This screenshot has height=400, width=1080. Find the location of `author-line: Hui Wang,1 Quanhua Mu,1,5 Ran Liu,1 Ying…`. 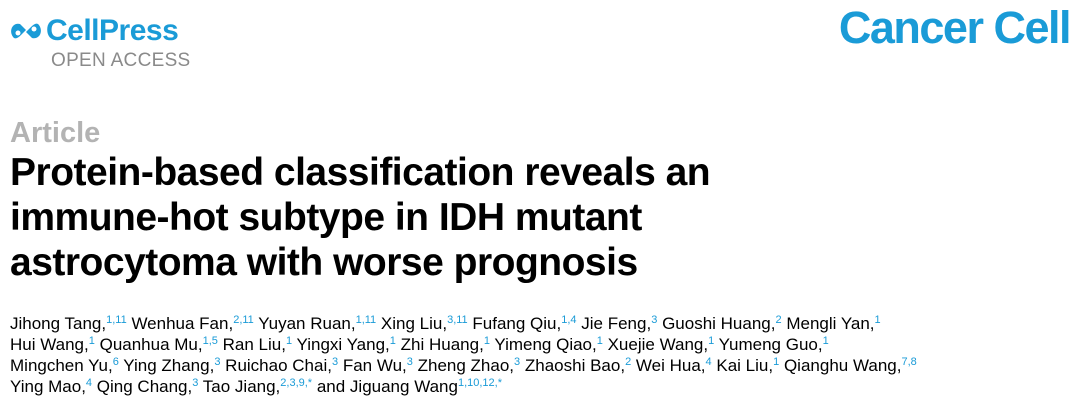

author-line: Hui Wang,1 Quanhua Mu,1,5 Ran Liu,1 Ying… is located at coordinates (463, 344).